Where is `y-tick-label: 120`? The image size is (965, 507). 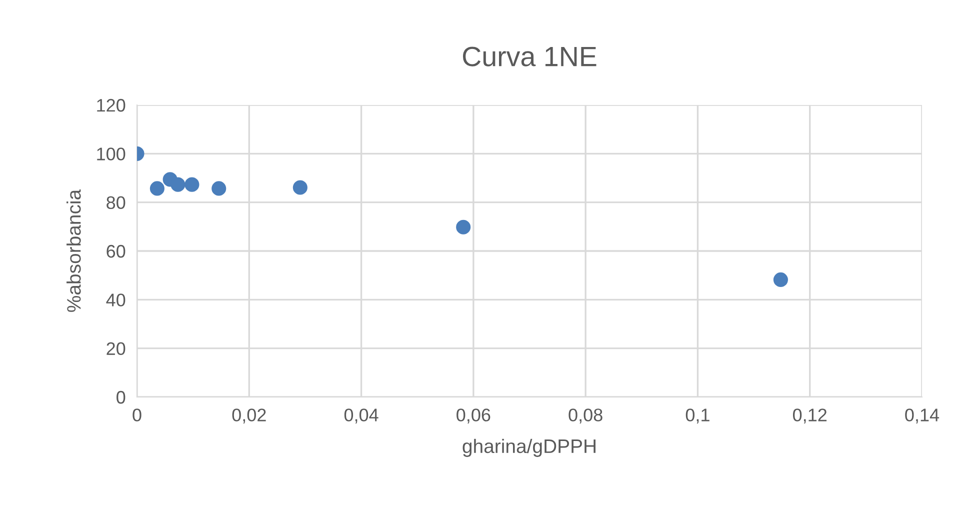
y-tick-label: 120 is located at coordinates (111, 105).